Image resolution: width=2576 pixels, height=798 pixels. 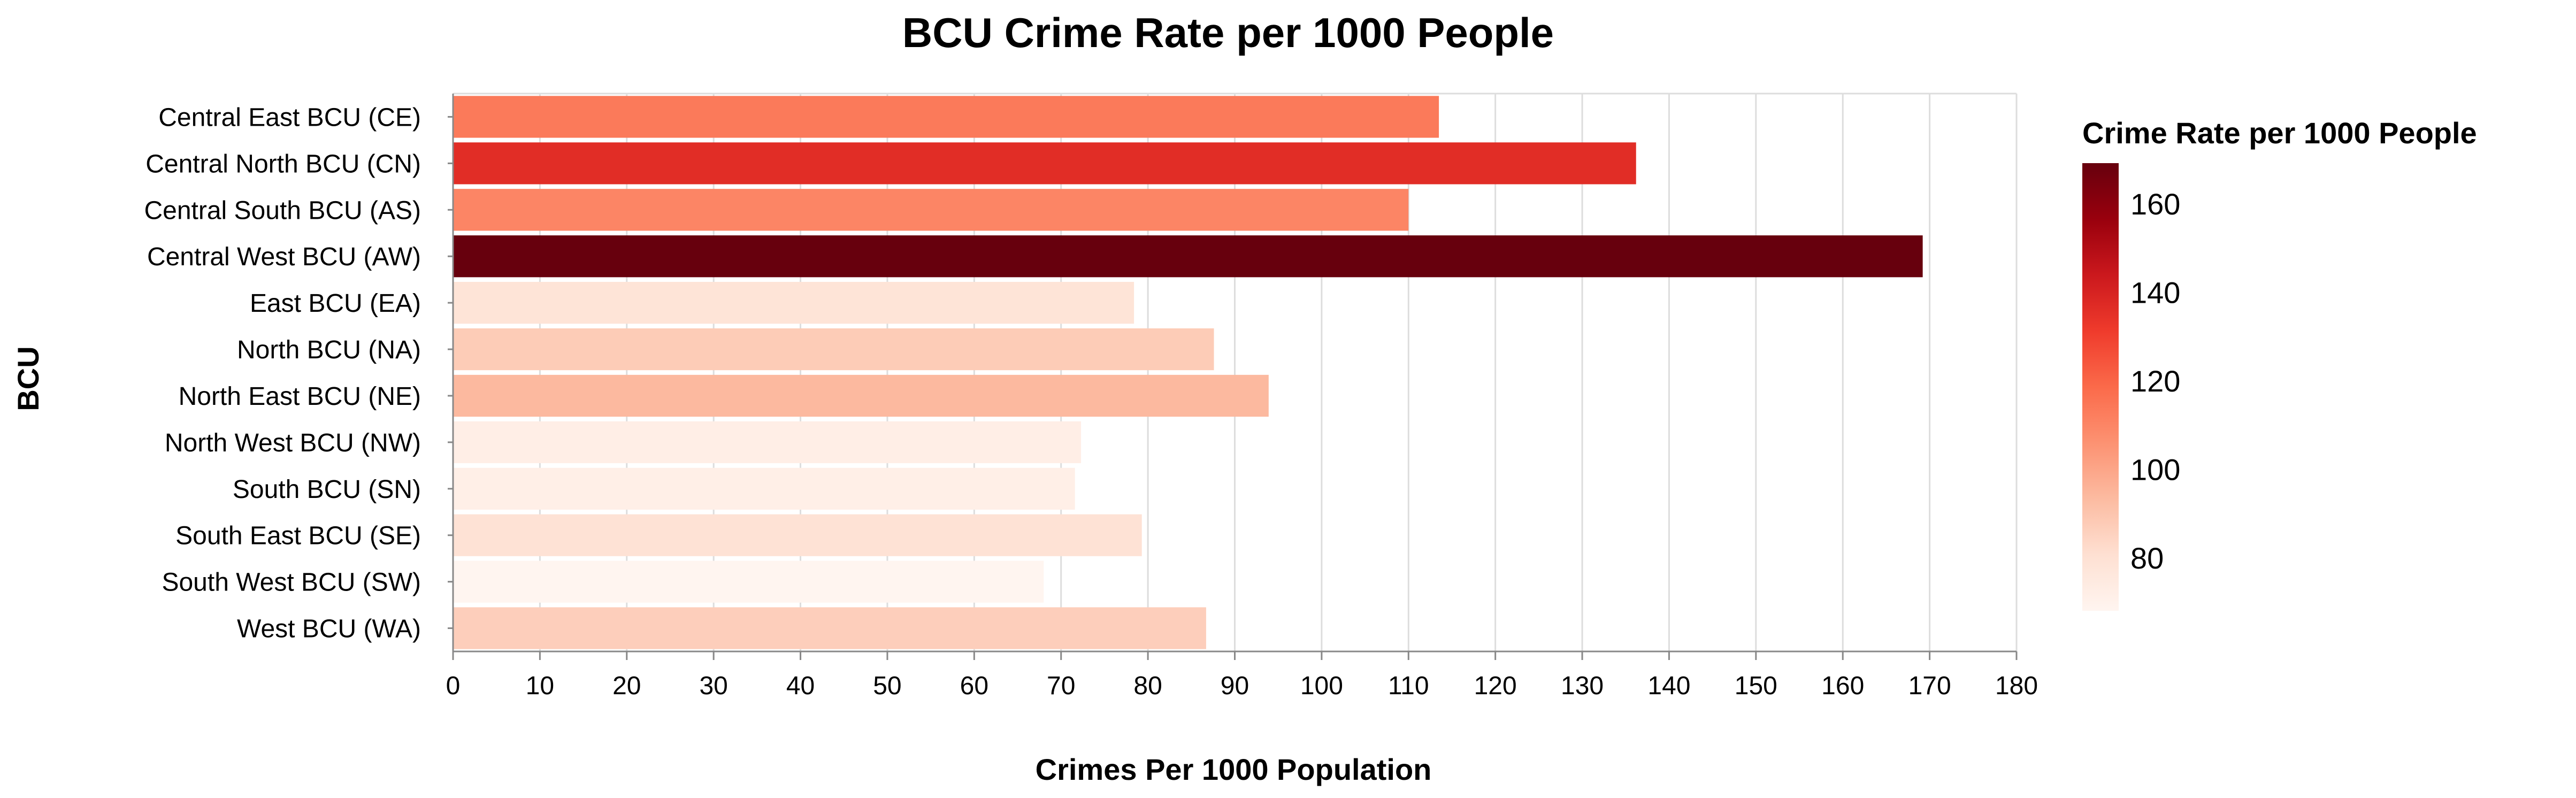 I want to click on category-label: South West BCU (SW), so click(x=291, y=583).